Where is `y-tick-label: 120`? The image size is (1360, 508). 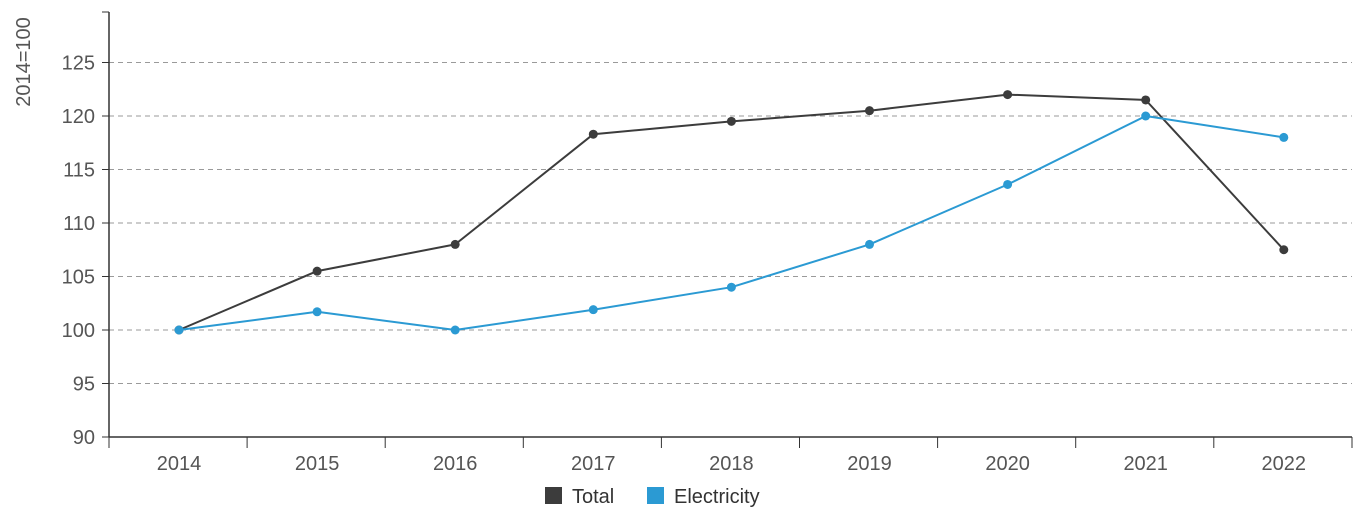 y-tick-label: 120 is located at coordinates (78, 117).